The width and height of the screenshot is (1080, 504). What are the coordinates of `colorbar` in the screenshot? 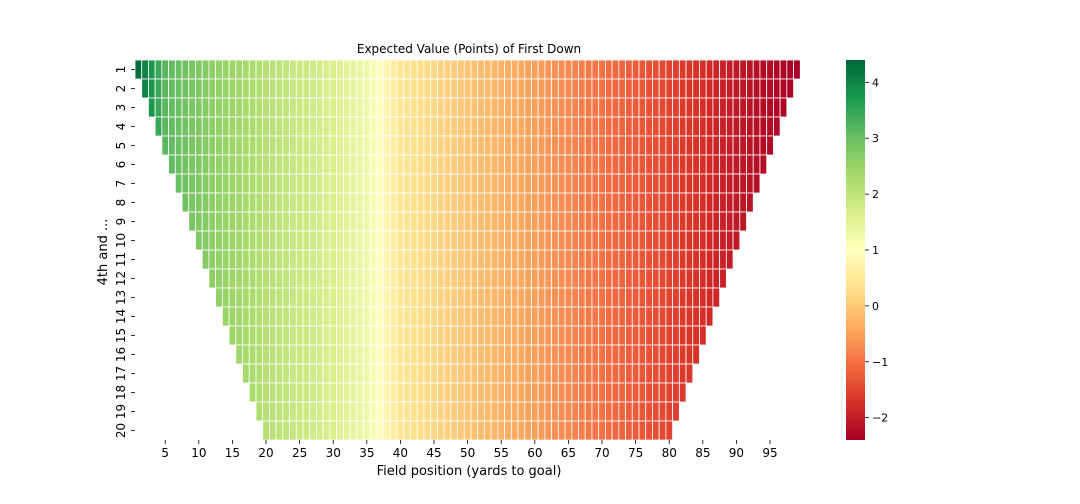 It's located at (855, 250).